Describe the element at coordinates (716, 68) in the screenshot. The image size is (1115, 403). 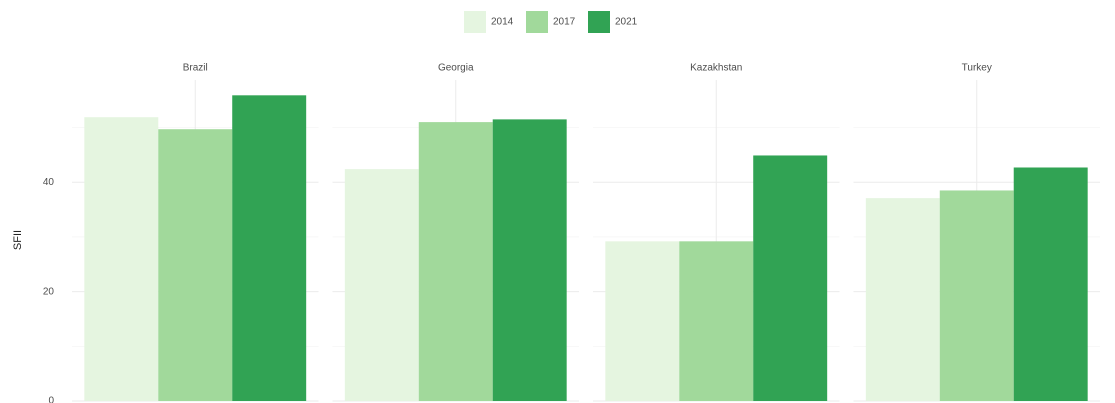
I see `facet-label: Kazakhstan` at that location.